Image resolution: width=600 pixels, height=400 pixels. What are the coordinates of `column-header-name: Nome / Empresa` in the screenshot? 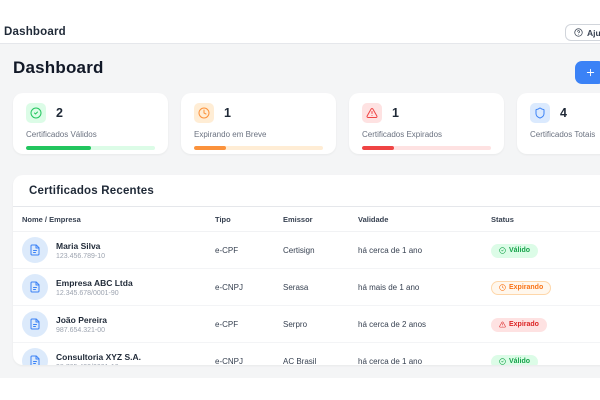 It's located at (51, 219).